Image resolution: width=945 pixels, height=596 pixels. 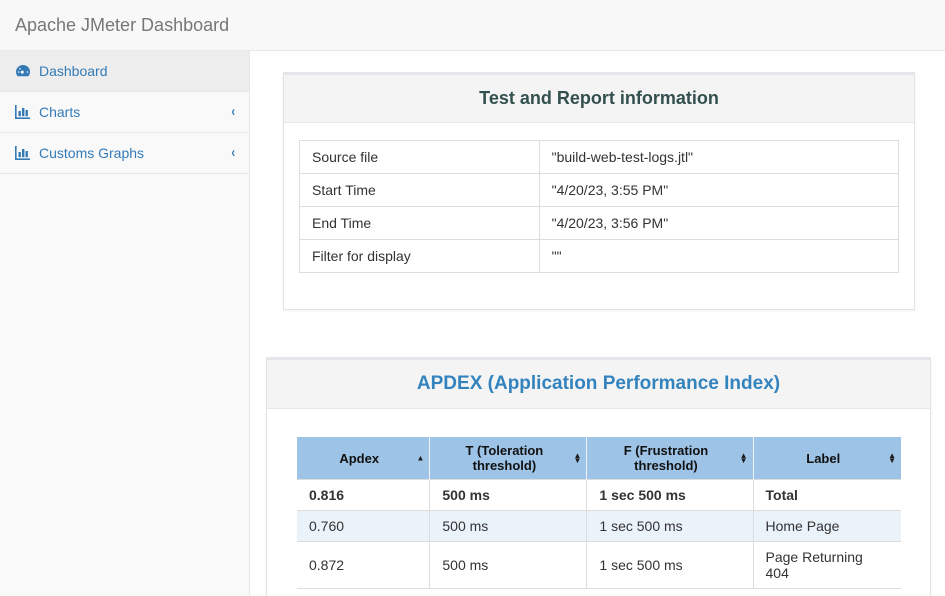 What do you see at coordinates (60, 112) in the screenshot?
I see `sidebar-item-label: Charts` at bounding box center [60, 112].